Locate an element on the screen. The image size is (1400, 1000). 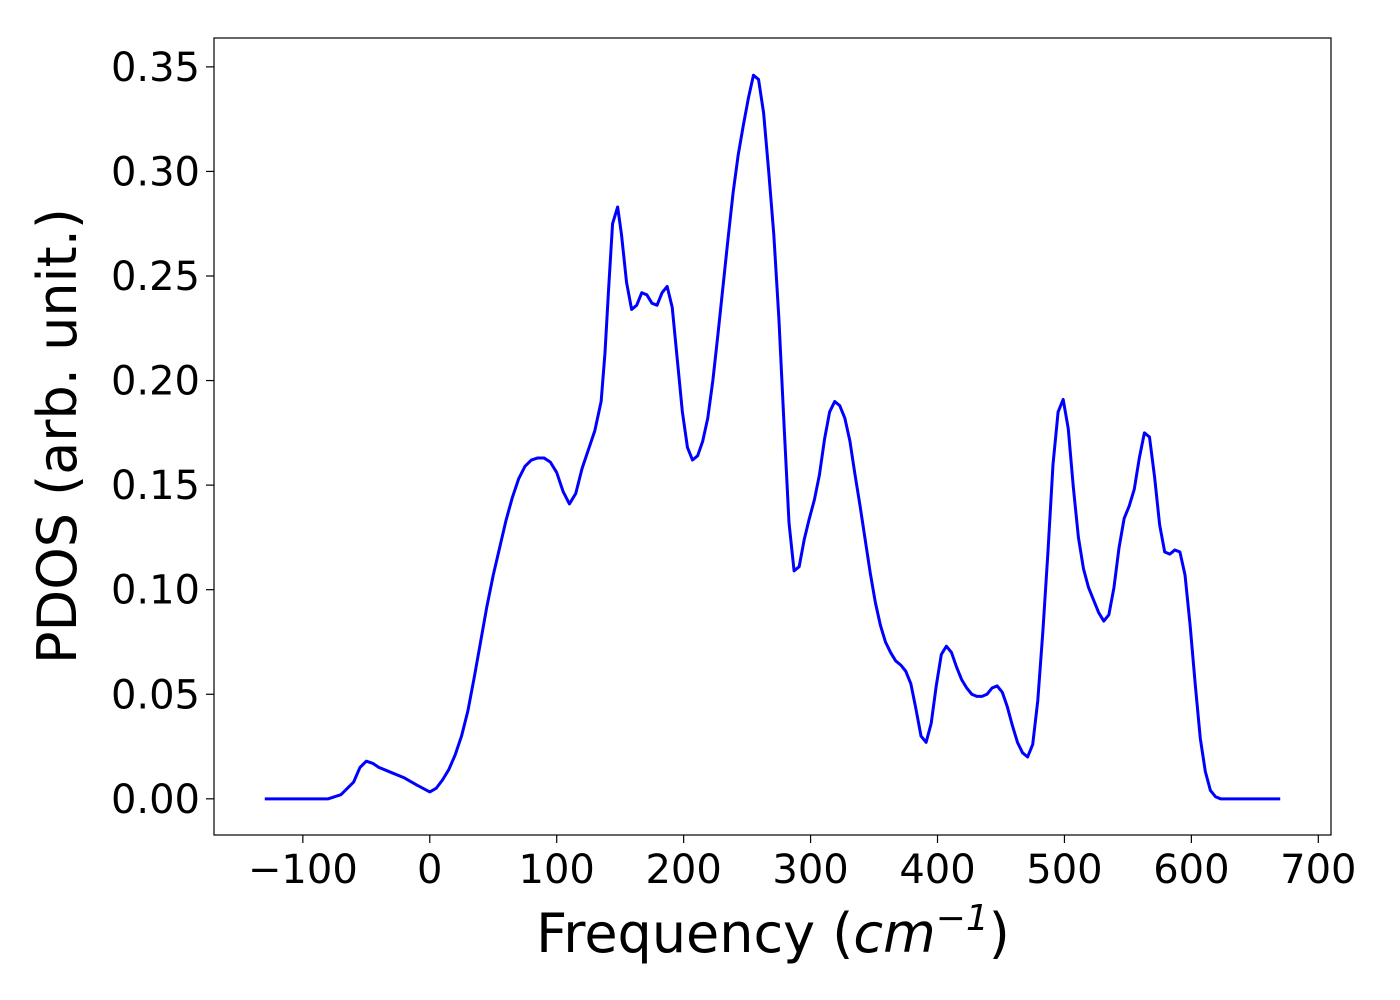
x-tick-label: 400 is located at coordinates (937, 870).